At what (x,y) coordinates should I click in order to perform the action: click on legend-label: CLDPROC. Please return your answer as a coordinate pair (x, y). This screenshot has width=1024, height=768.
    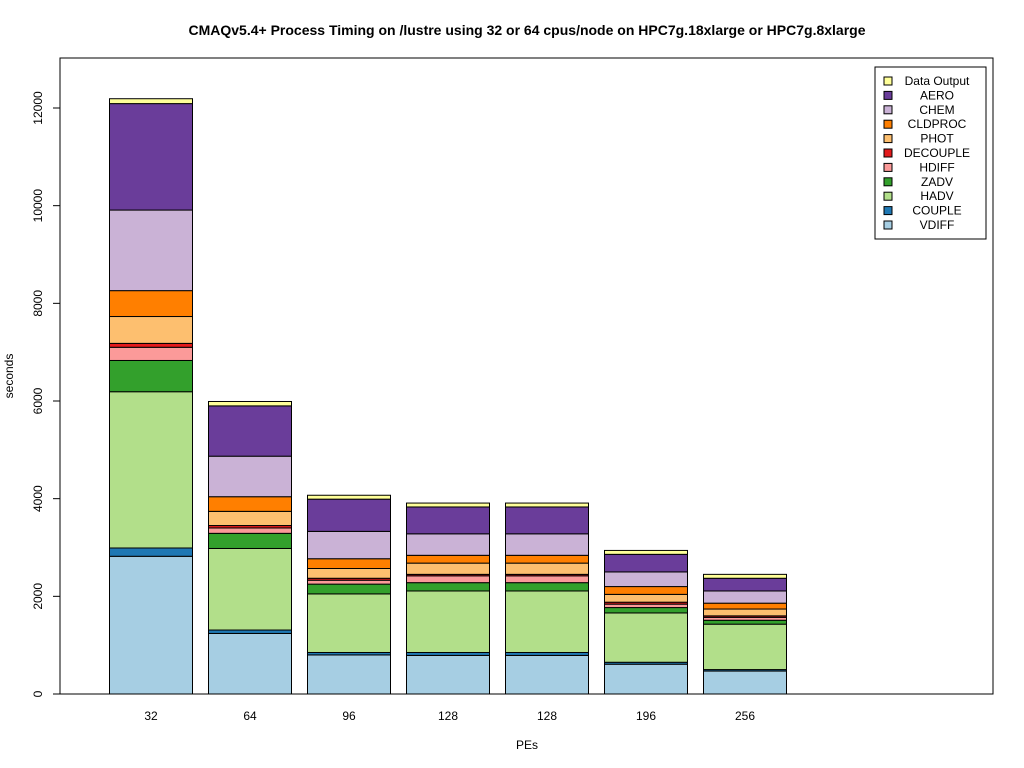
    Looking at the image, I should click on (937, 124).